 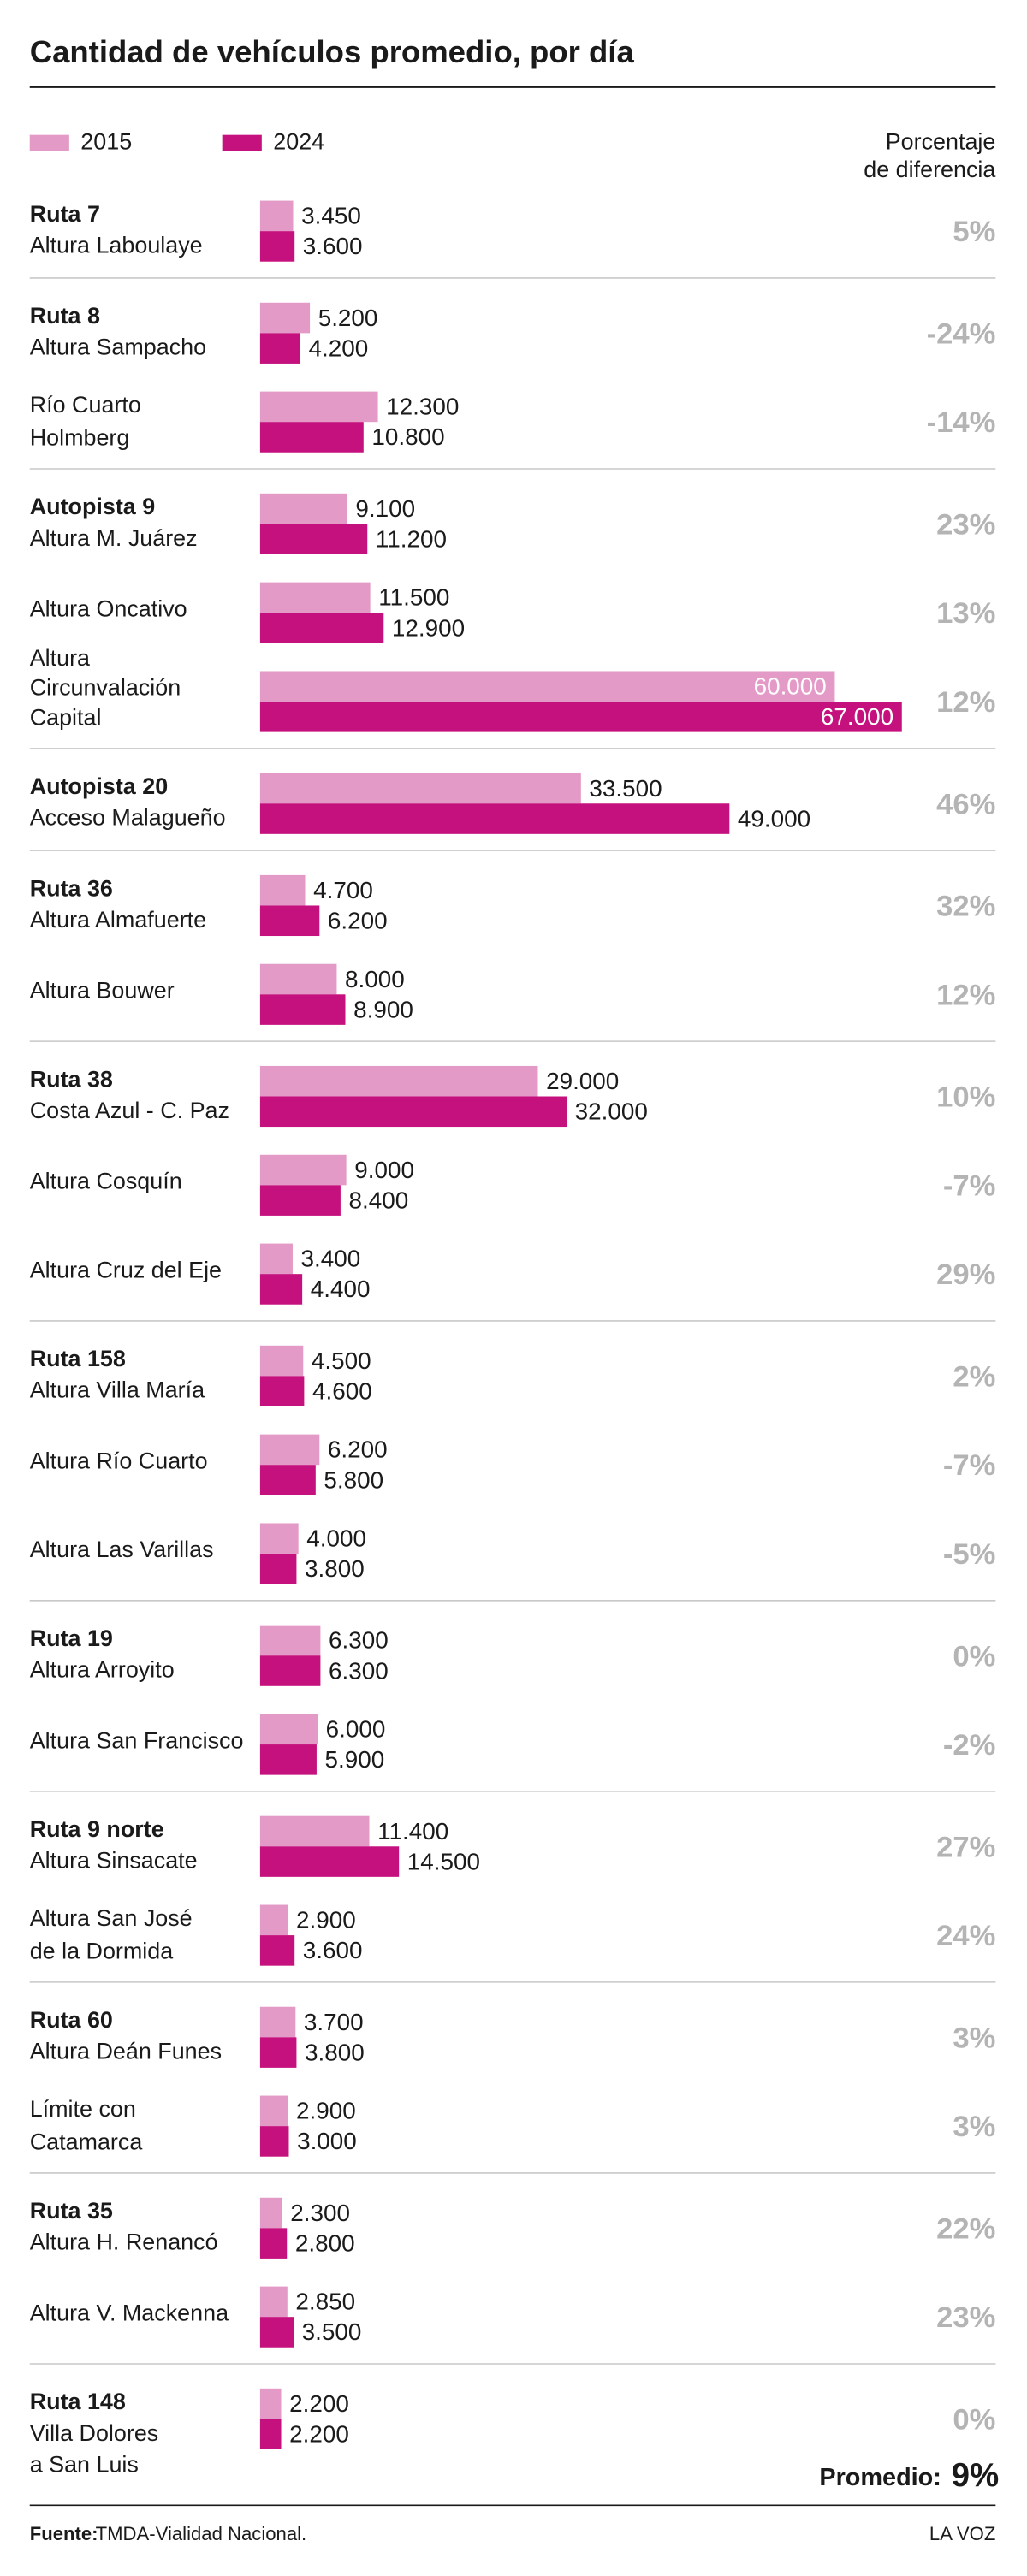 I want to click on place-label: Costa Azul - C. Paz, so click(x=129, y=1110).